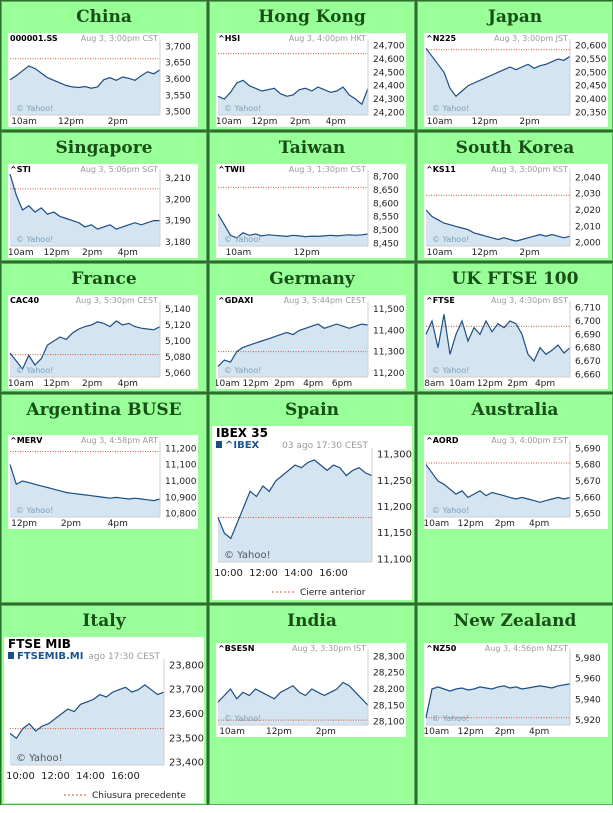 The width and height of the screenshot is (613, 813). What do you see at coordinates (312, 17) in the screenshot?
I see `market-title: Hong Kong` at bounding box center [312, 17].